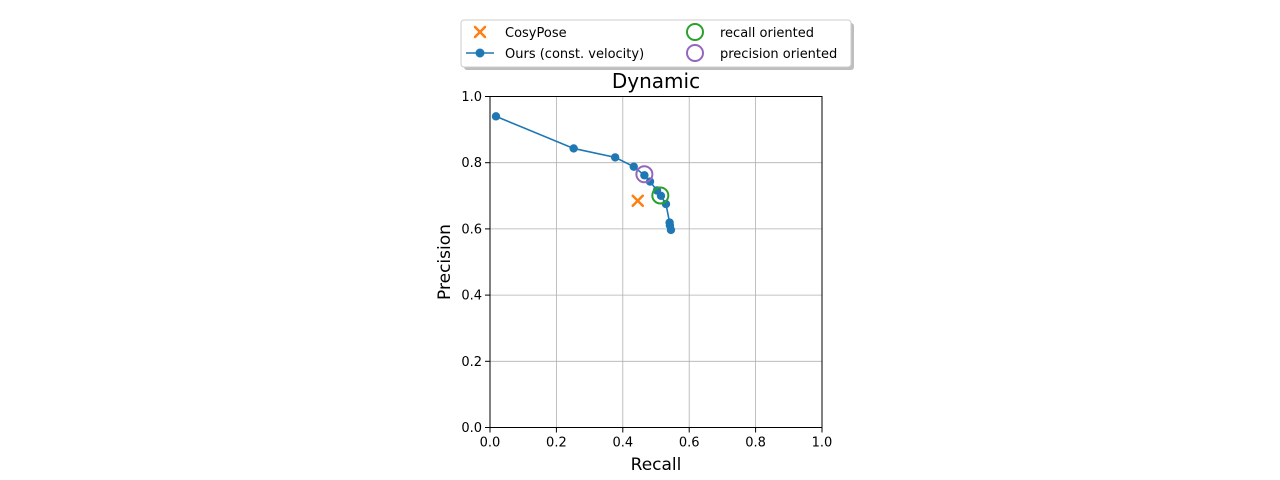 This screenshot has height=480, width=1280. What do you see at coordinates (583, 173) in the screenshot?
I see `series-layer` at bounding box center [583, 173].